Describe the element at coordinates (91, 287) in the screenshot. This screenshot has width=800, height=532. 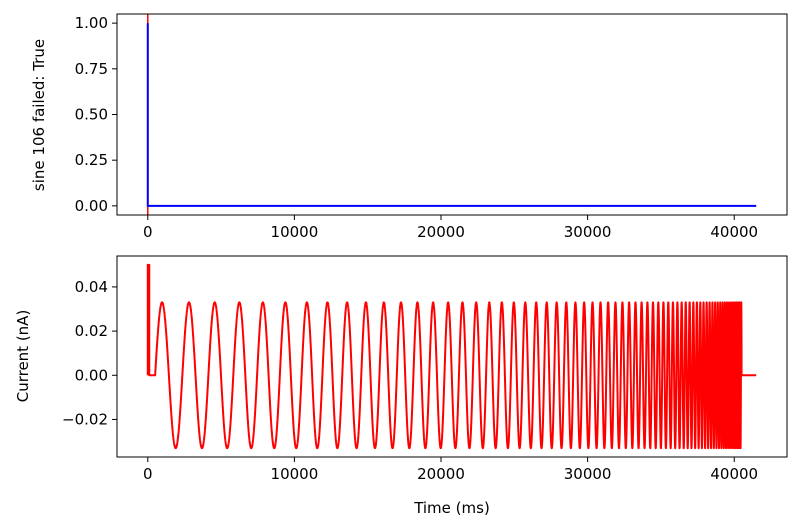
I see `bottom-y-tick-label: 0.04` at that location.